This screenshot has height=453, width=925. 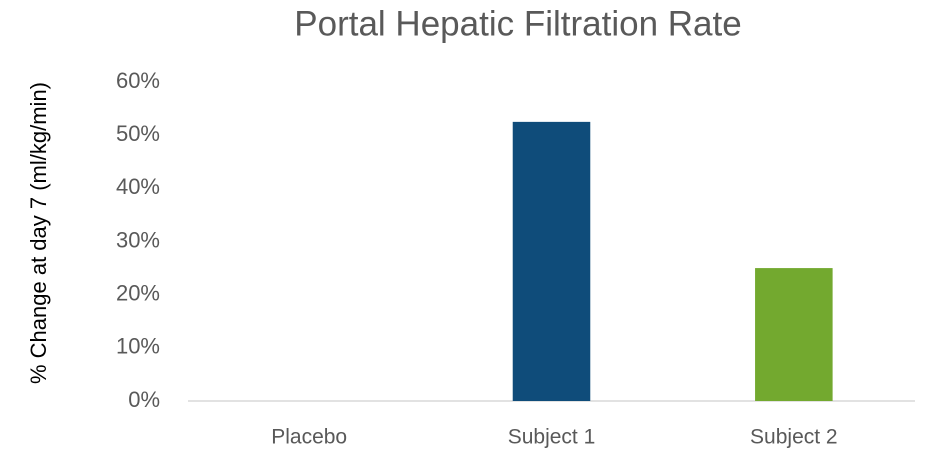 What do you see at coordinates (138, 346) in the screenshot?
I see `y-tick-label: 10%` at bounding box center [138, 346].